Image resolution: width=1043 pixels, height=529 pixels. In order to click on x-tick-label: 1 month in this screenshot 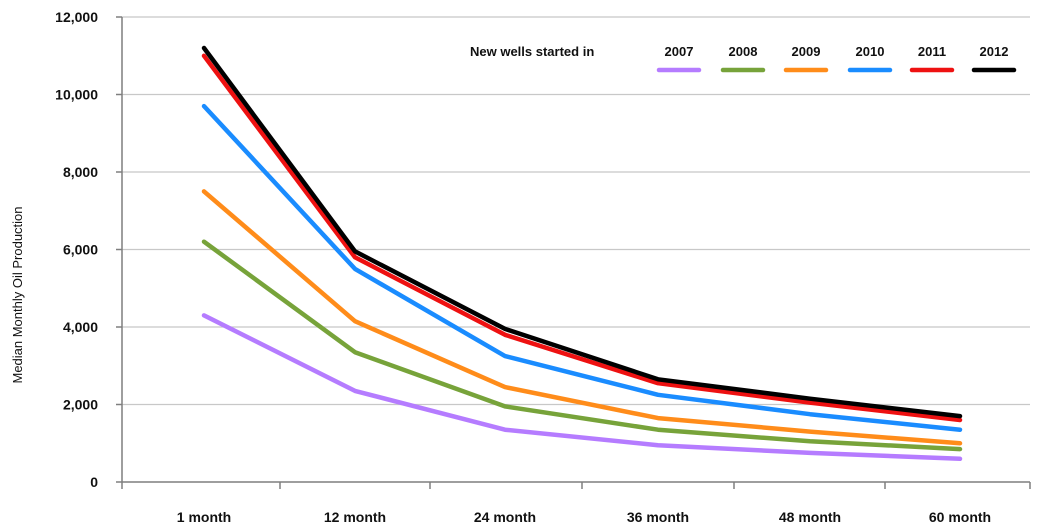, I will do `click(204, 517)`.